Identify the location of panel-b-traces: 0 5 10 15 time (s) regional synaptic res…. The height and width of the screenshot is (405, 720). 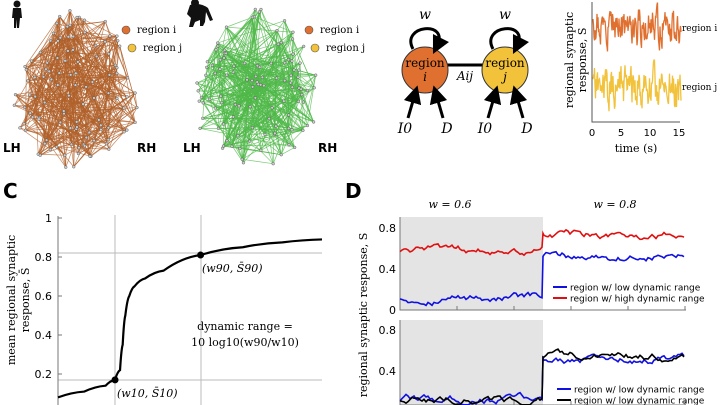
(640, 78).